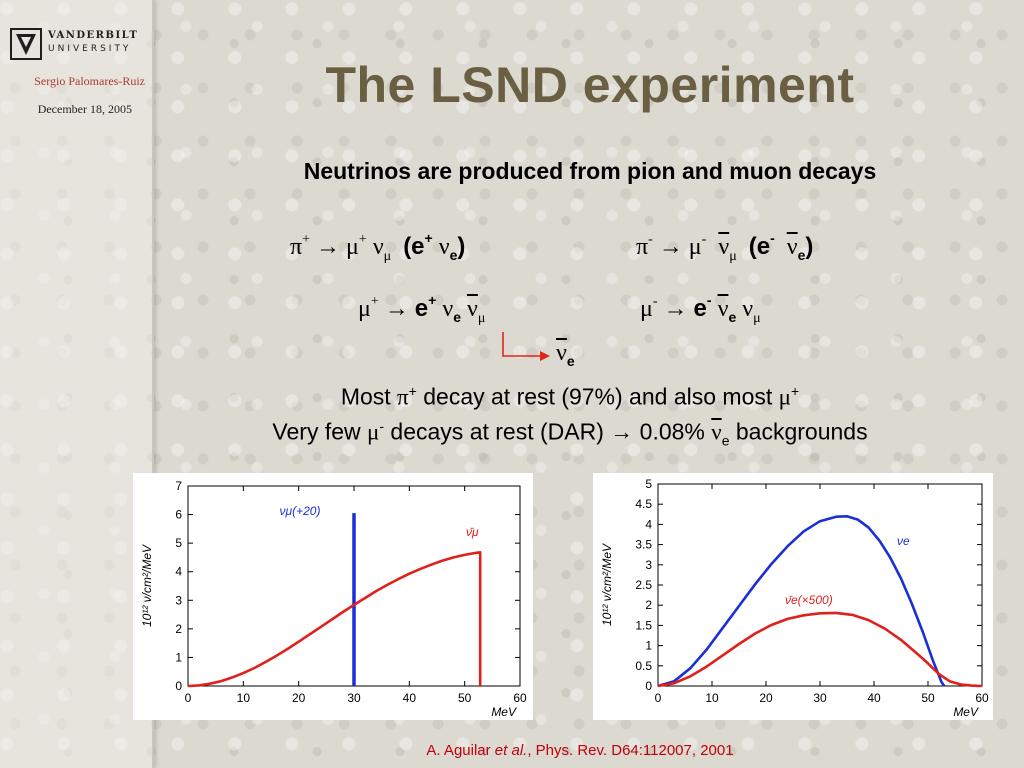  I want to click on vanderbilt-shield-icon, so click(26, 44).